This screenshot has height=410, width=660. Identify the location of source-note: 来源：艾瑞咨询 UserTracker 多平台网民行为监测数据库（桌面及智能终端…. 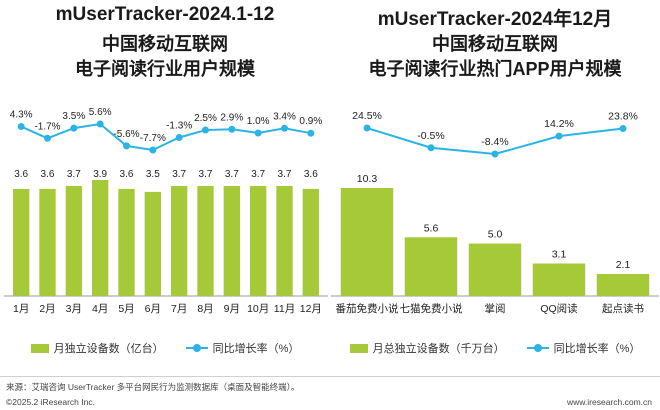
(153, 387).